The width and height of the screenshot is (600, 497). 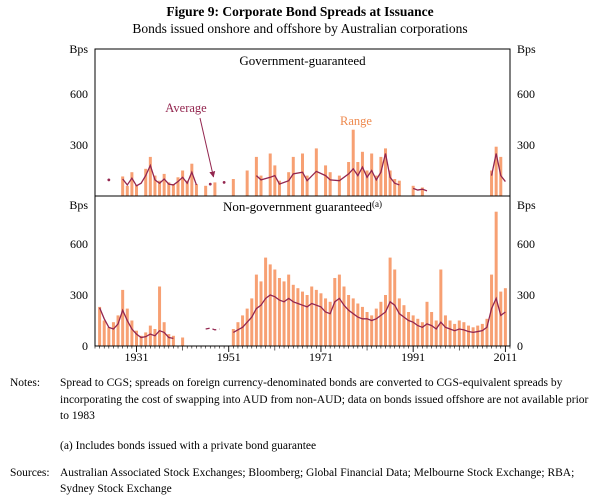 What do you see at coordinates (79, 244) in the screenshot?
I see `y-tick-label-left: 600` at bounding box center [79, 244].